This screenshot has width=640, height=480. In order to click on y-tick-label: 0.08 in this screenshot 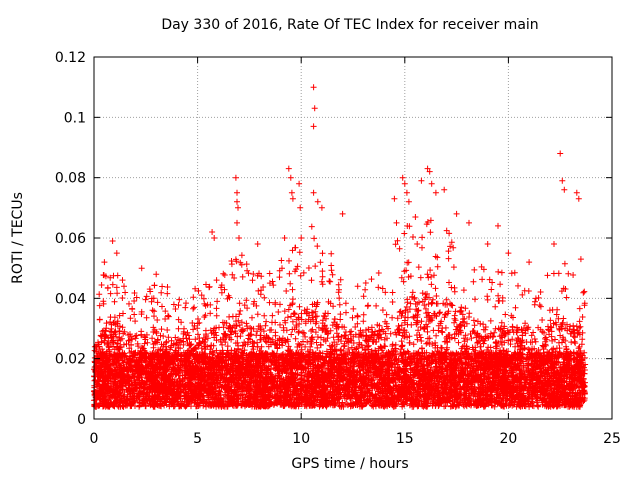, I will do `click(70, 179)`.